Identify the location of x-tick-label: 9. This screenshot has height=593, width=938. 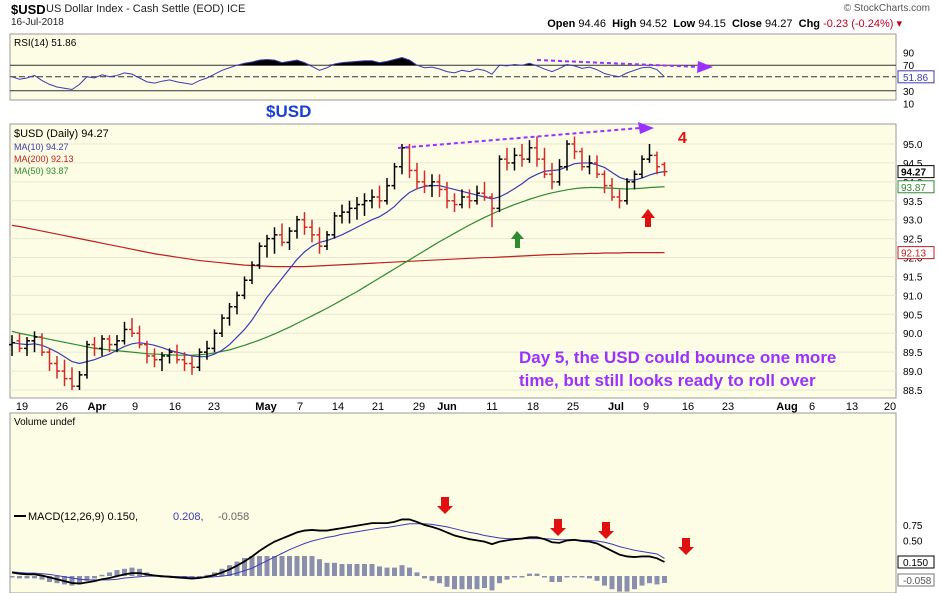
(646, 407).